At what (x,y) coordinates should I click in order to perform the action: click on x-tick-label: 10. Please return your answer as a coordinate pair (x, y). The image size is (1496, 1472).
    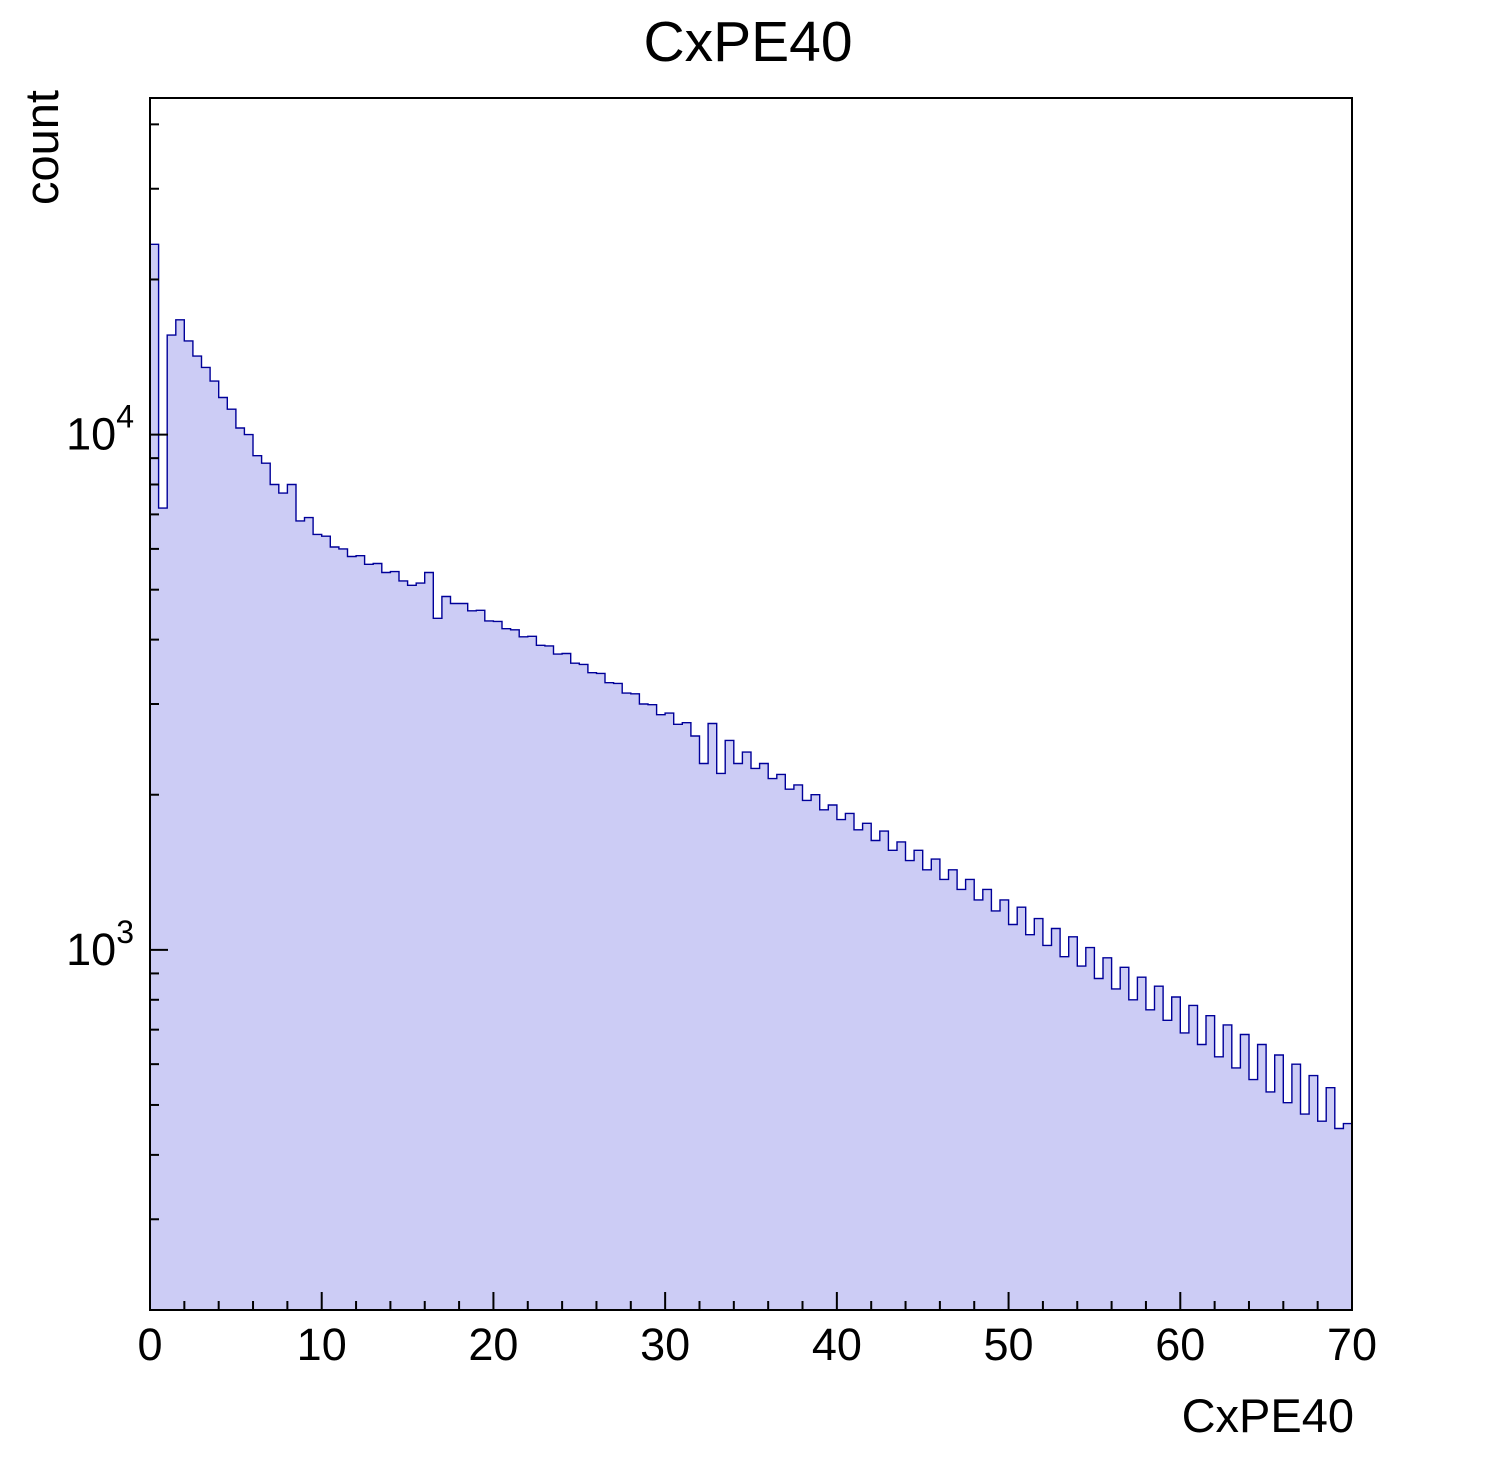
    Looking at the image, I should click on (322, 1344).